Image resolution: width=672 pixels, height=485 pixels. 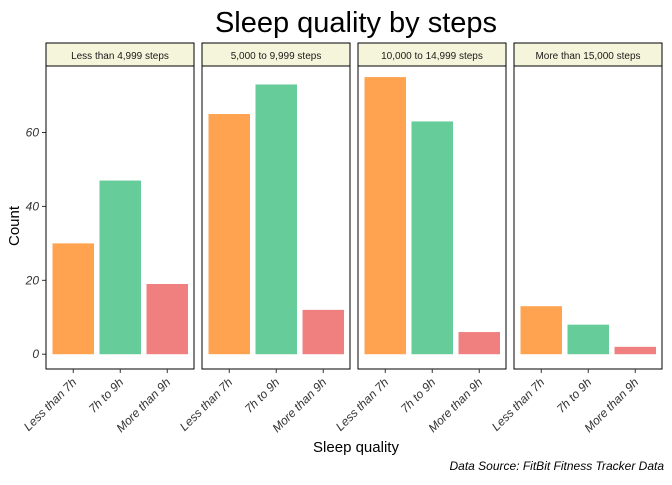 I want to click on facet-strip-label: Less than 4,999 steps, so click(x=120, y=56).